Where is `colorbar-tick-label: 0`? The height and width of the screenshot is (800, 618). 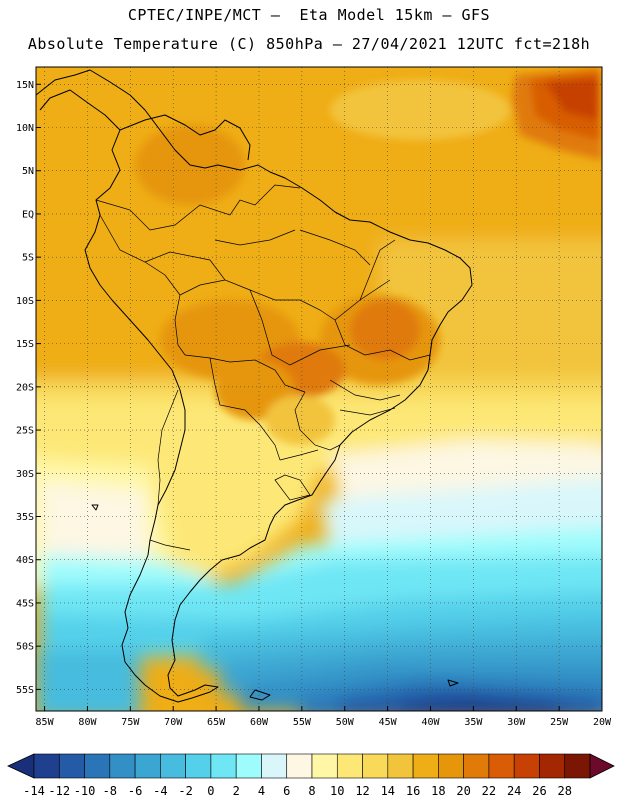 colorbar-tick-label: 0 is located at coordinates (210, 791).